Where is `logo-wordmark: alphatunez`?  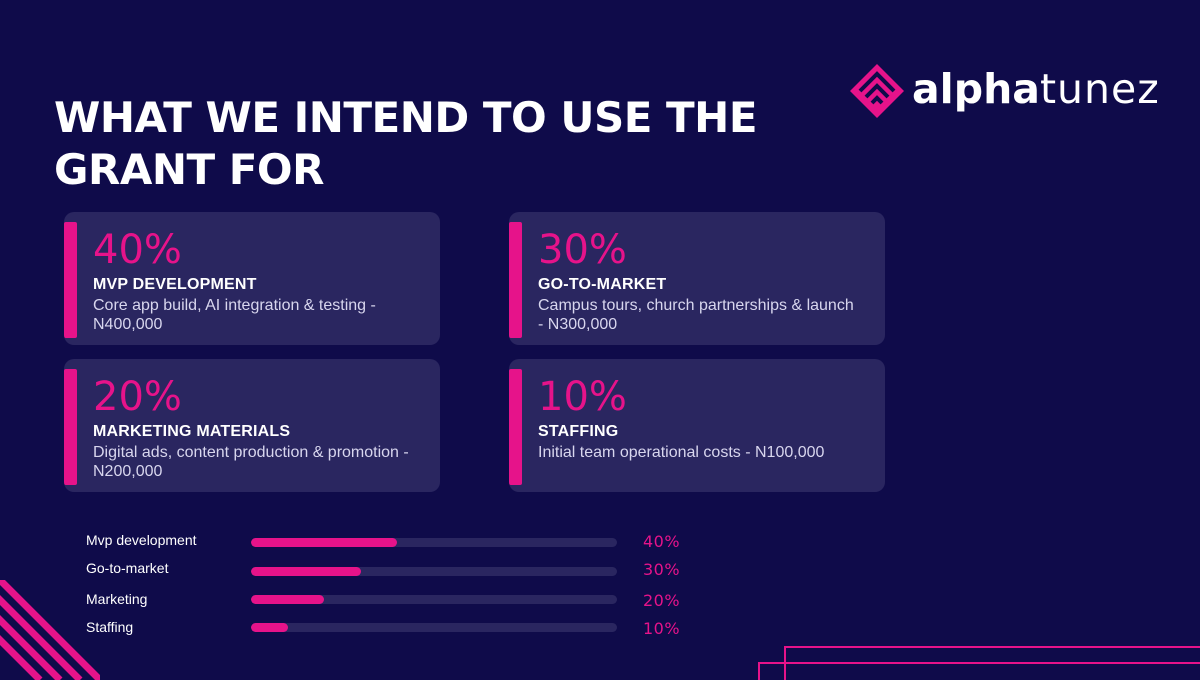 logo-wordmark: alphatunez is located at coordinates (1036, 89).